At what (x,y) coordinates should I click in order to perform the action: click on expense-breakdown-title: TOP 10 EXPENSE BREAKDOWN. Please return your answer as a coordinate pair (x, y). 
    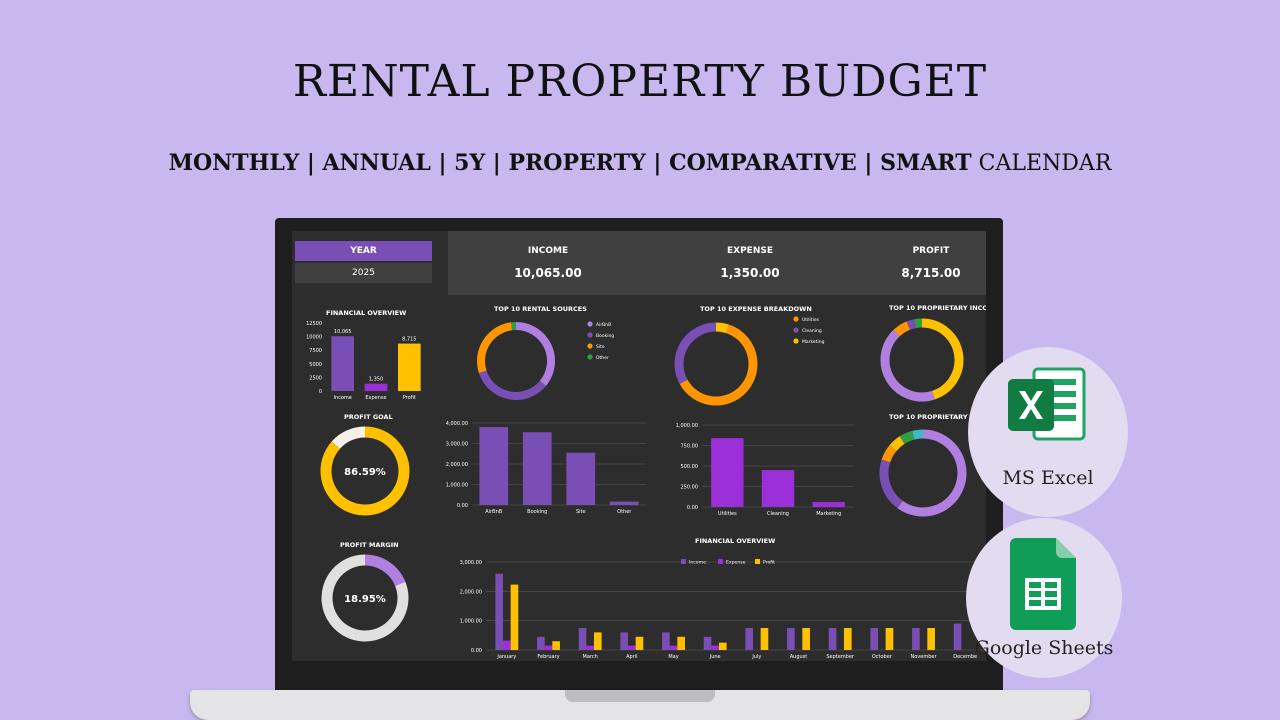
    Looking at the image, I should click on (756, 309).